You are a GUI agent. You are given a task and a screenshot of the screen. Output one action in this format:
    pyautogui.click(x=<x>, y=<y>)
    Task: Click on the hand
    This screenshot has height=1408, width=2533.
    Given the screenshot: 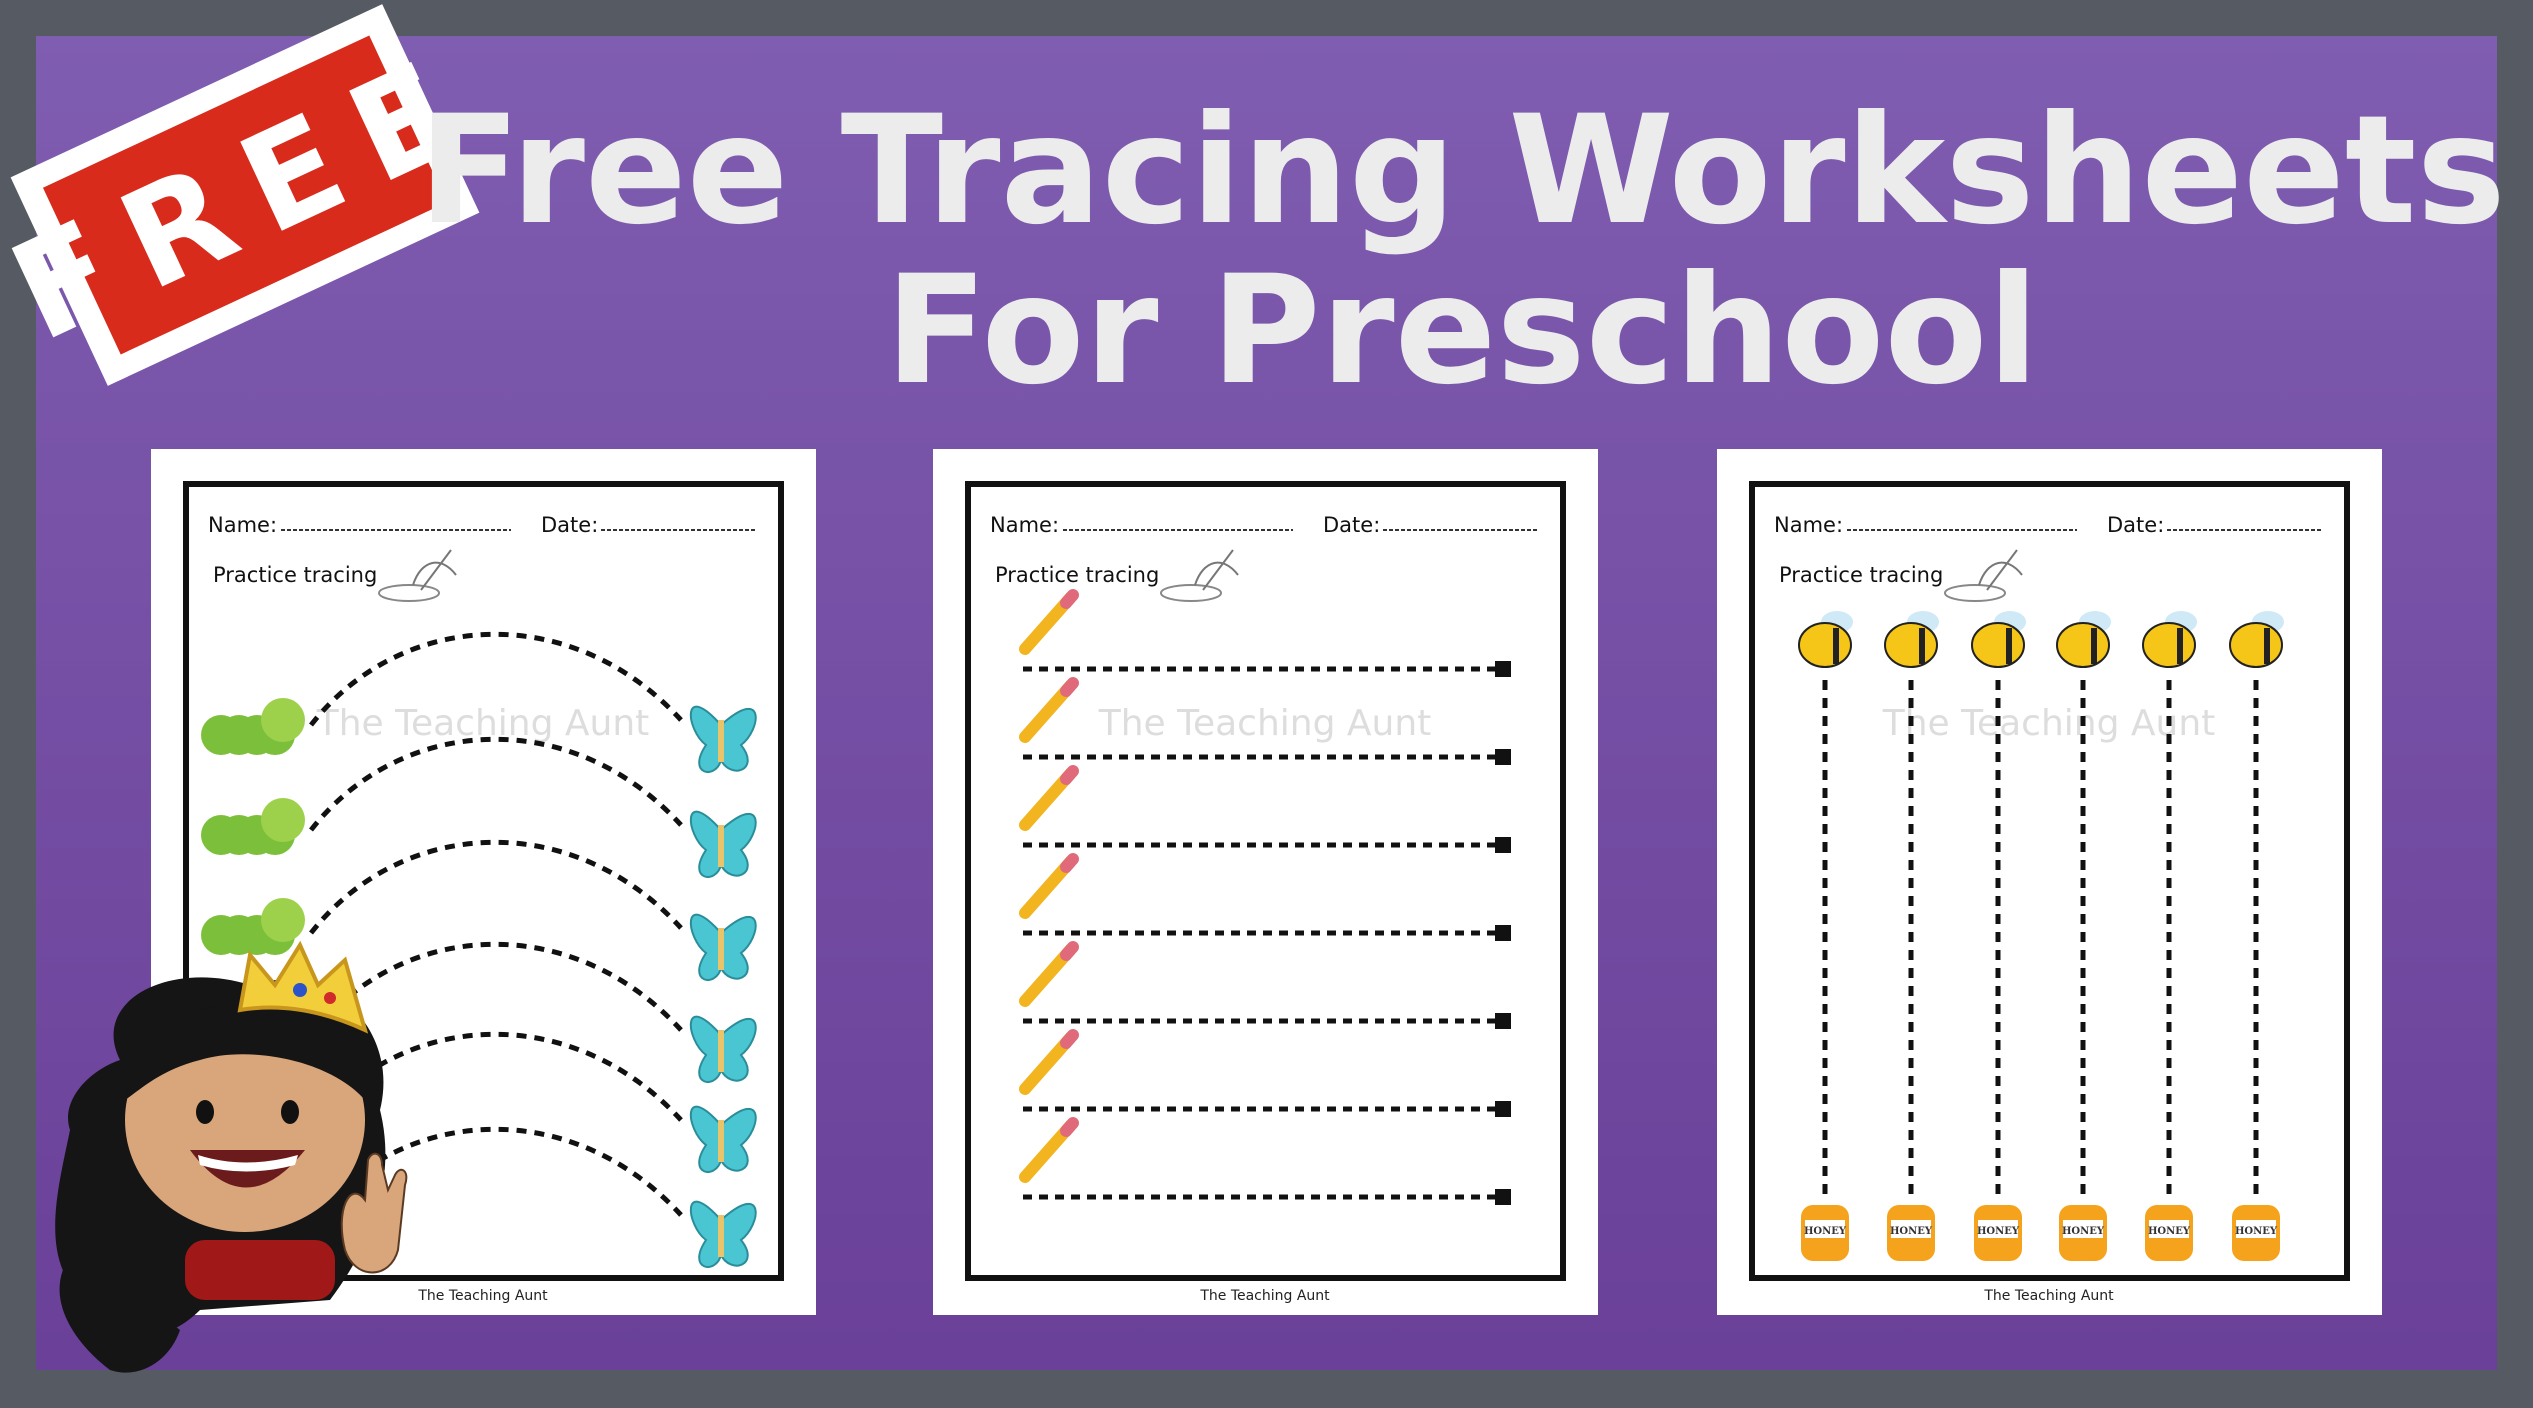 What is the action you would take?
    pyautogui.click(x=374, y=1213)
    